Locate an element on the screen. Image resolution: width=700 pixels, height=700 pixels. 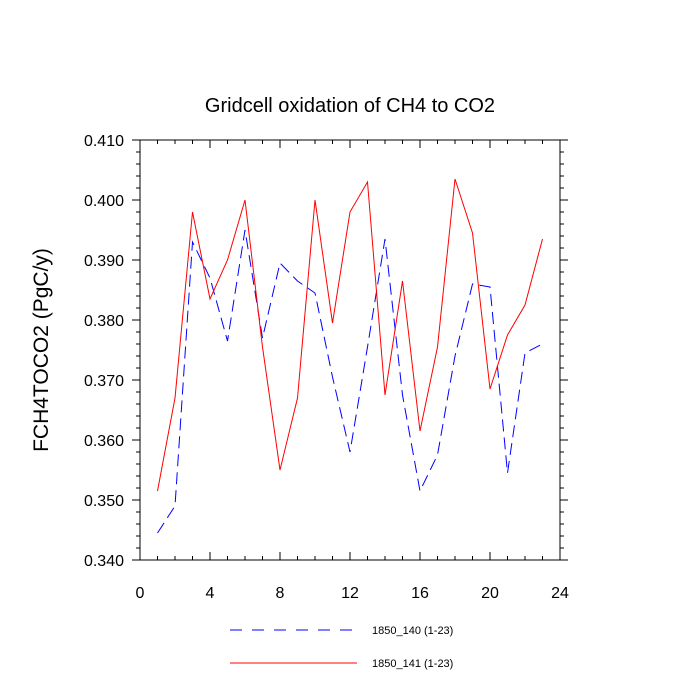
y-axis-label: FCH4TOCO2 (PgC/y) is located at coordinates (41, 350).